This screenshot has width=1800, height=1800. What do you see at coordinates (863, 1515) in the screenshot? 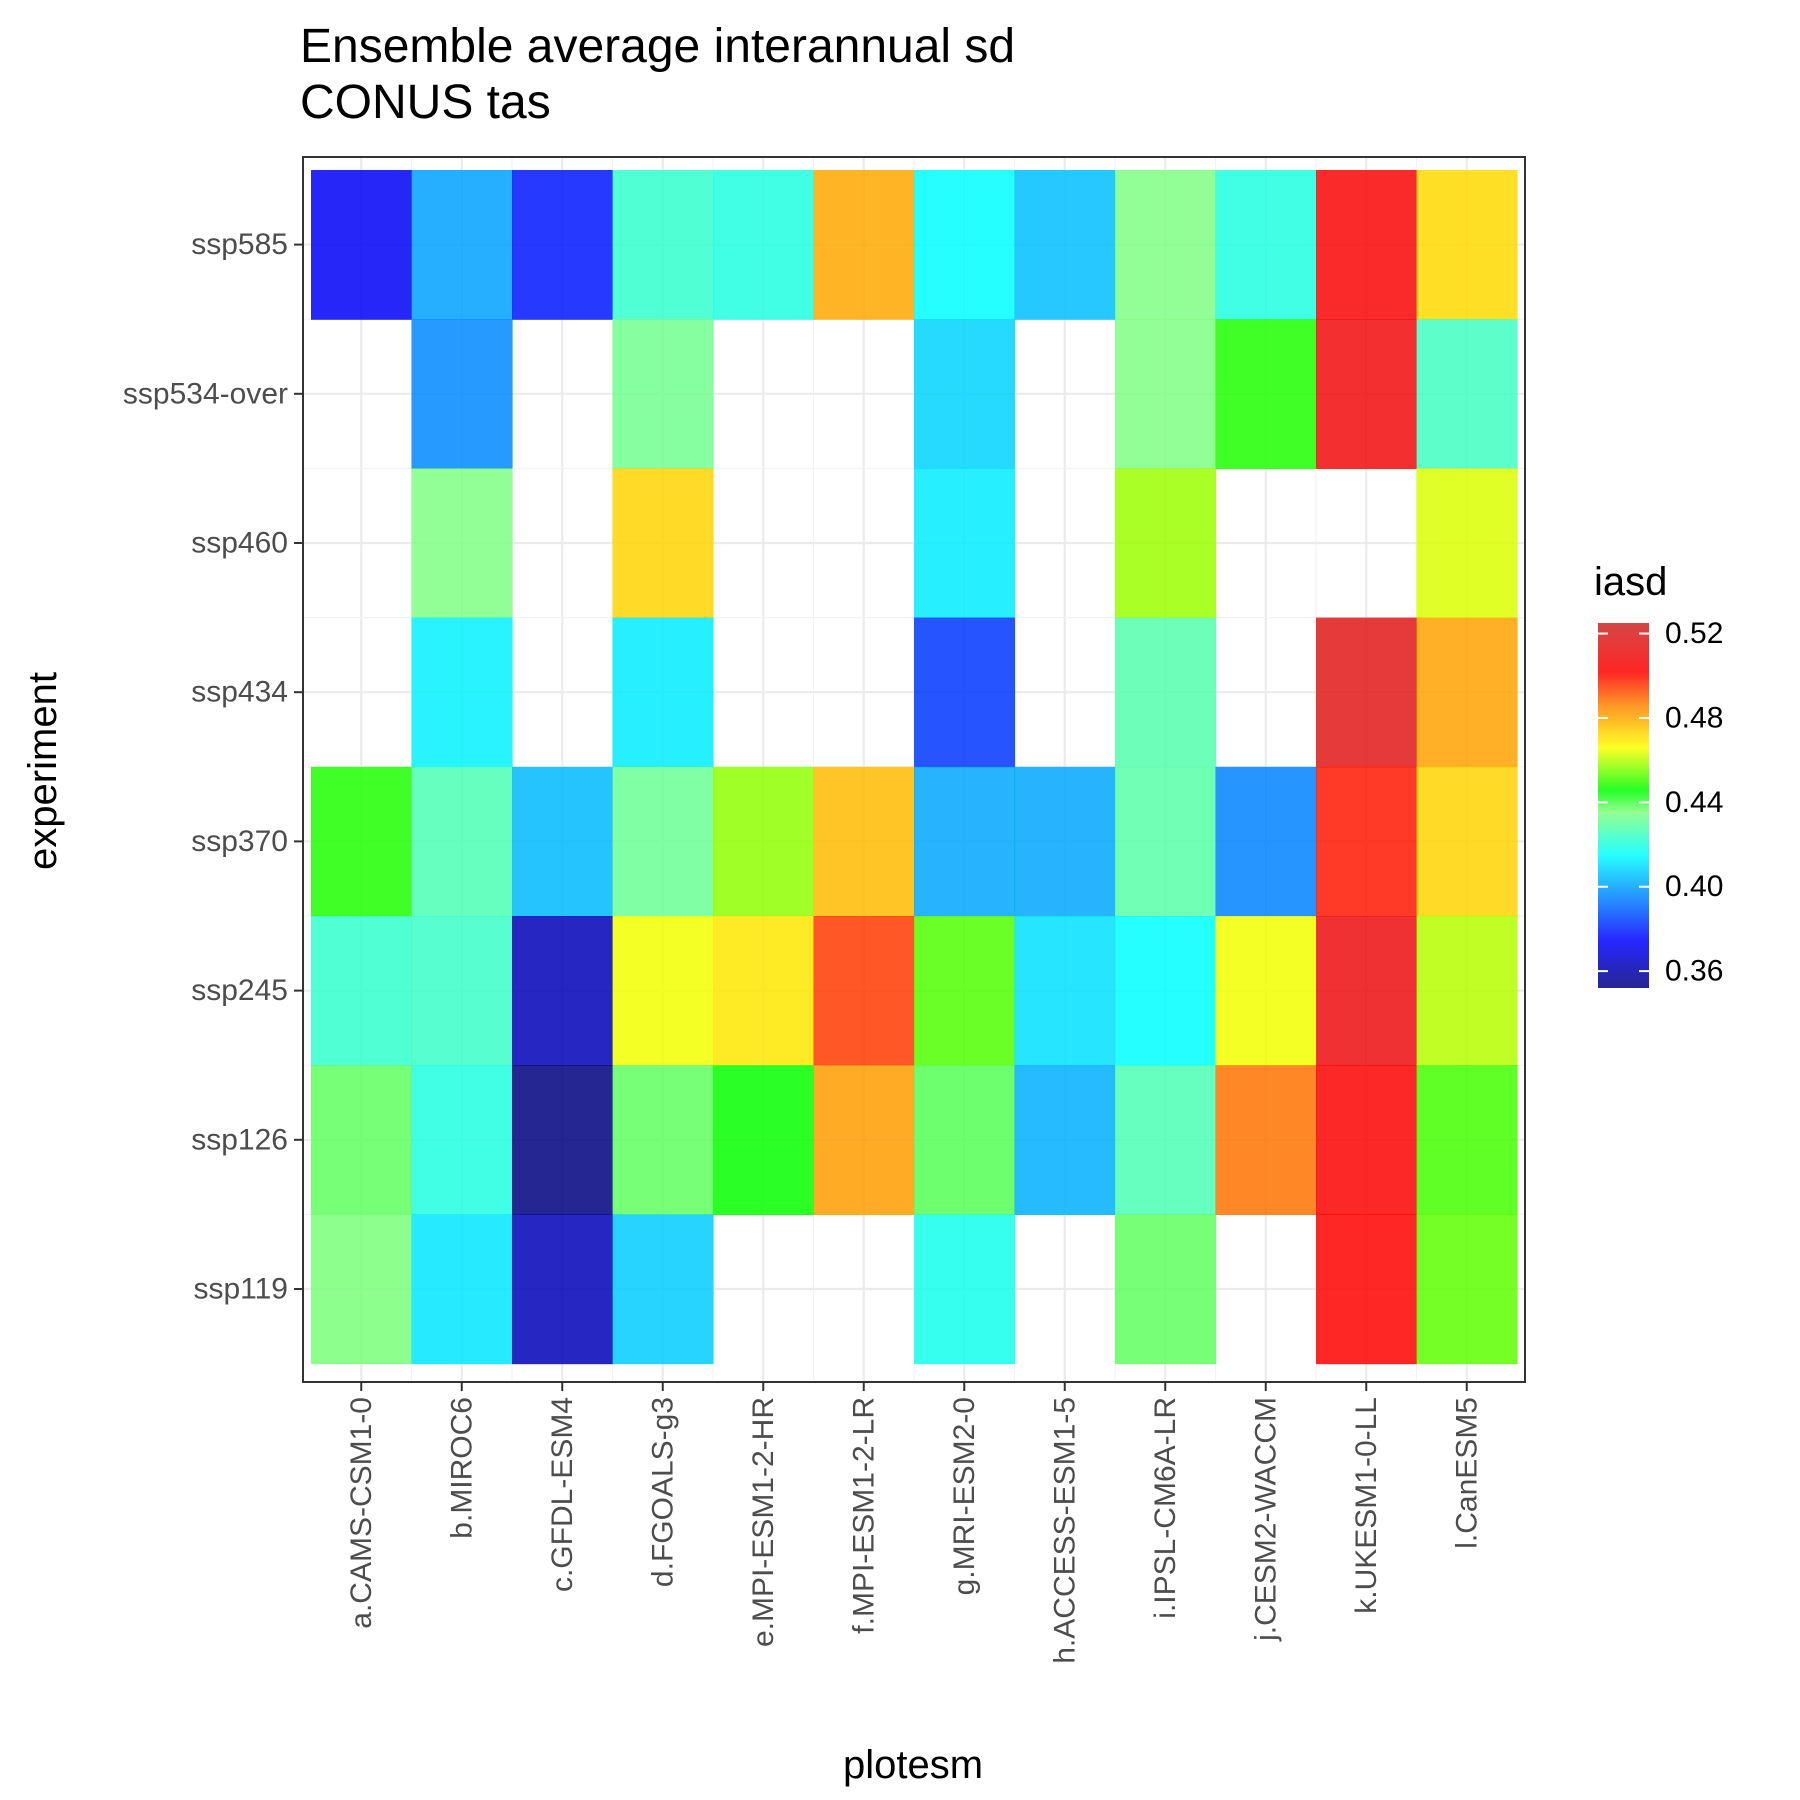
I see `x-tick-label: f.MPI-ESM1-2-LR` at bounding box center [863, 1515].